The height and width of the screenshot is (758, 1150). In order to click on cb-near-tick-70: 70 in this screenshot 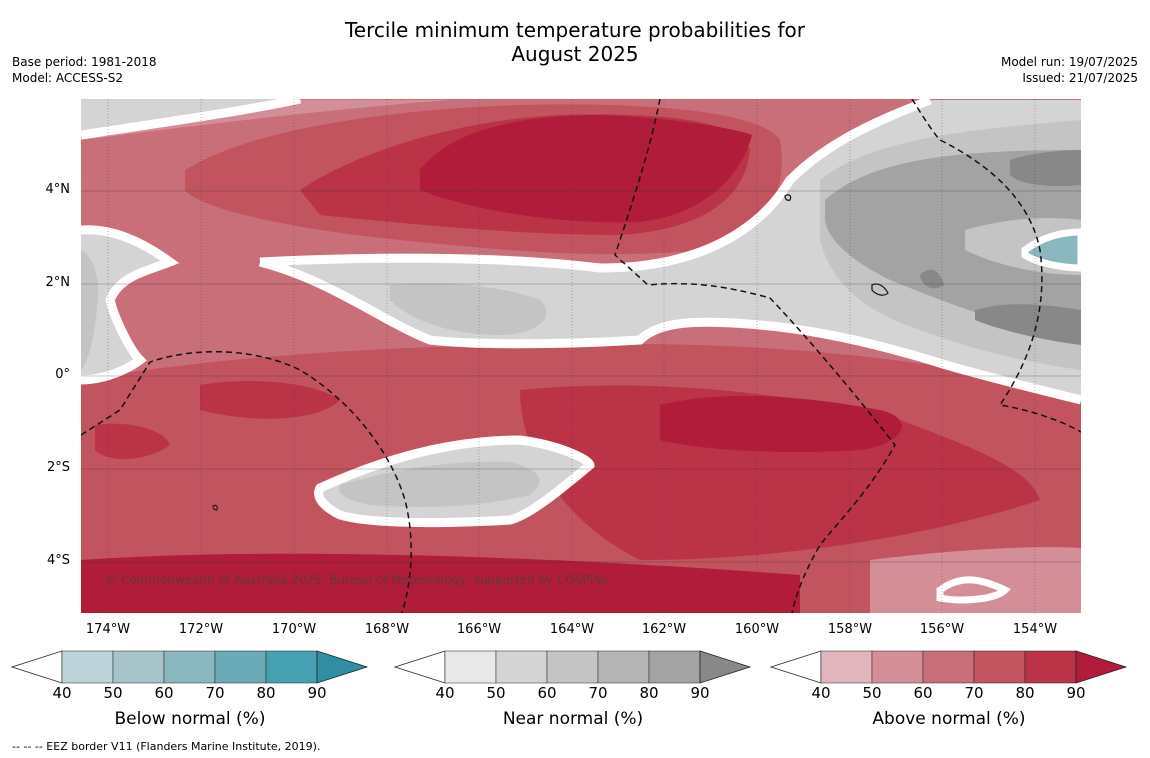, I will do `click(598, 693)`.